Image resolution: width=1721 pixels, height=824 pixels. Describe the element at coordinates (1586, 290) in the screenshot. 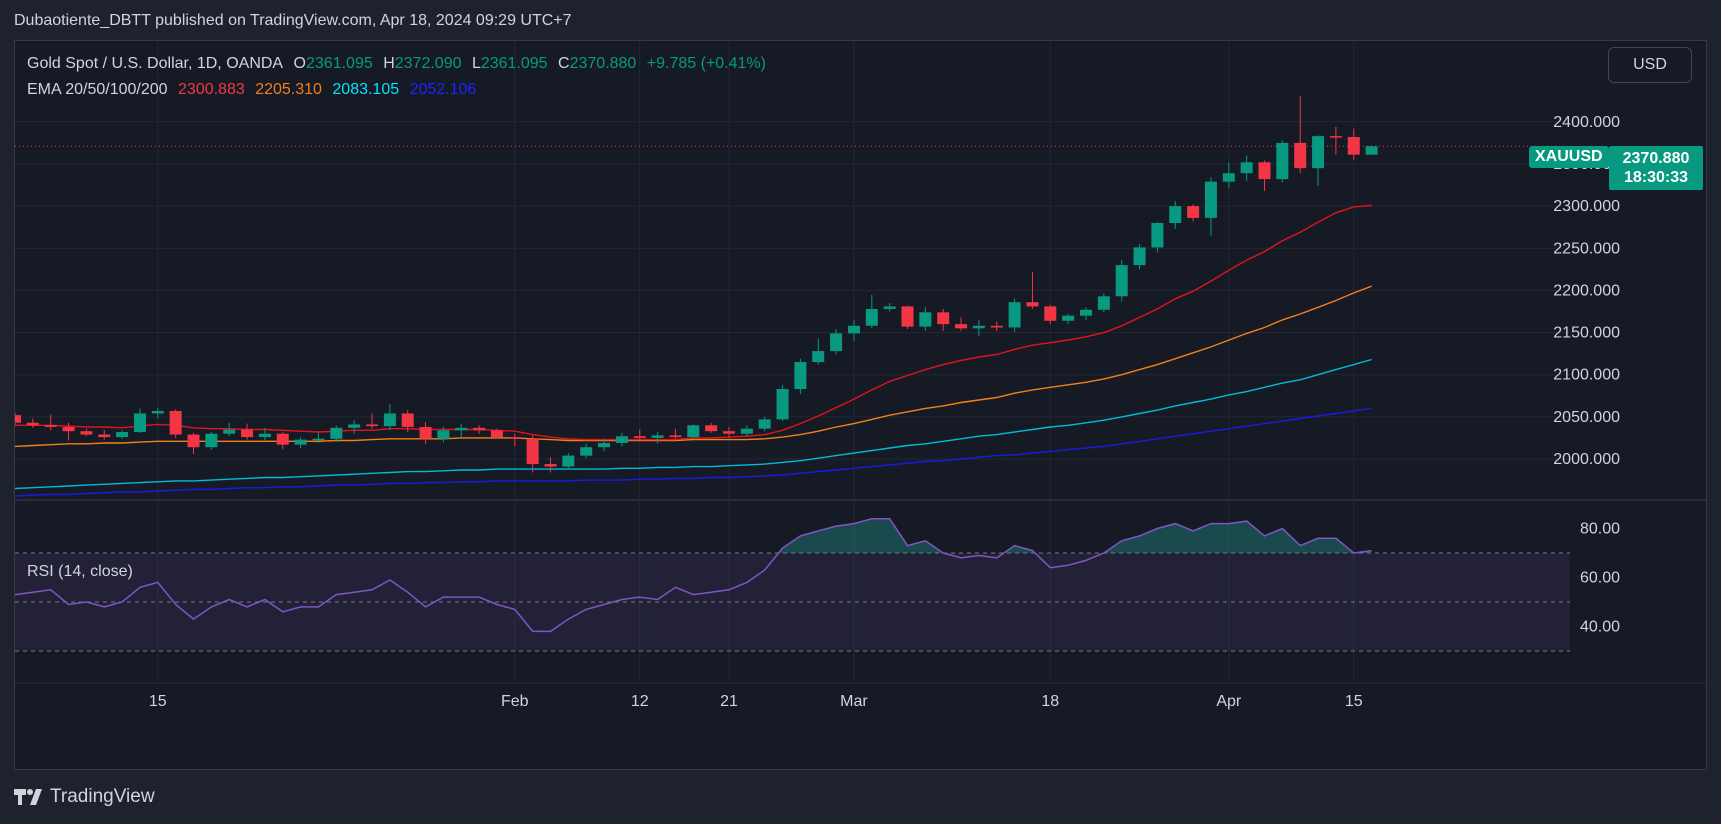

I see `price-tick-label: 2200.000` at that location.